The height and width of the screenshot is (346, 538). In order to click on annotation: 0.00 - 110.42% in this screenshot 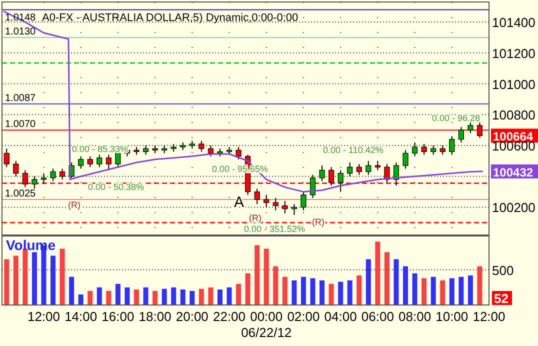, I will do `click(353, 150)`.